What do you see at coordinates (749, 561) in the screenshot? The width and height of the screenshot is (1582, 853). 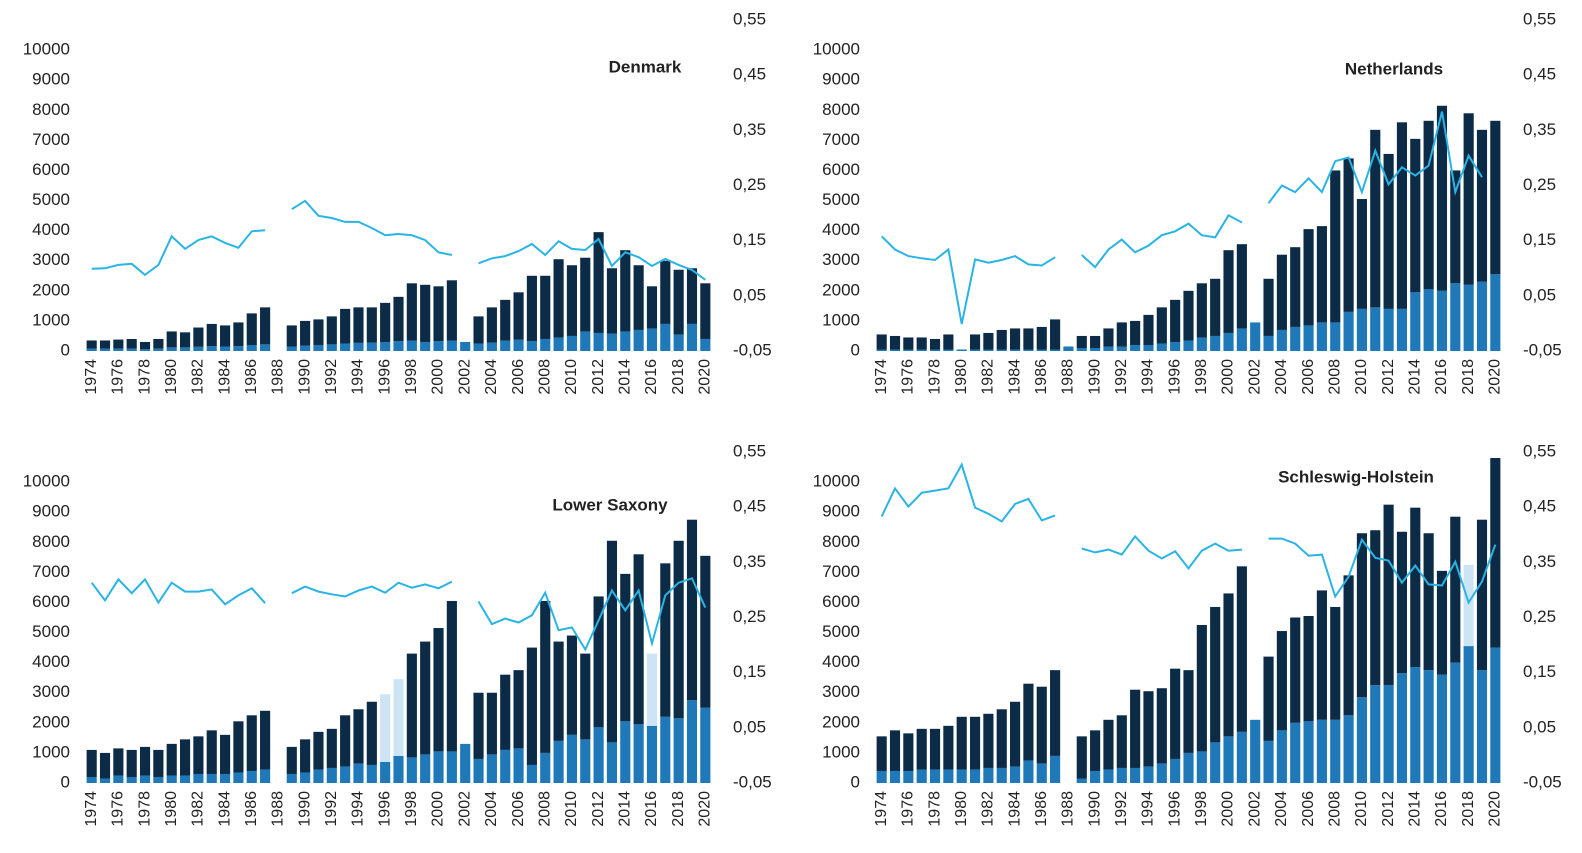 I see `y2-tick-label: 0,35` at bounding box center [749, 561].